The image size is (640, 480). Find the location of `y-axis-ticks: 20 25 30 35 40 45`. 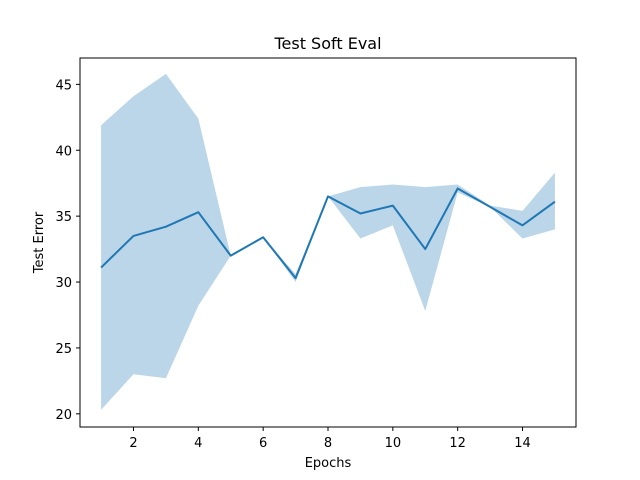

y-axis-ticks: 20 25 30 35 40 45 is located at coordinates (67, 250).